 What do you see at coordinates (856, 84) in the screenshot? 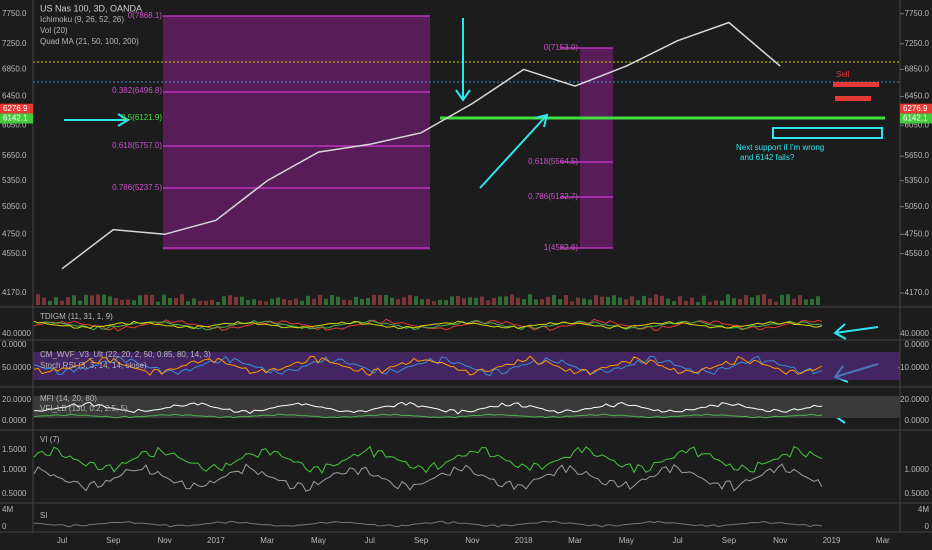
I see `sell-zone` at bounding box center [856, 84].